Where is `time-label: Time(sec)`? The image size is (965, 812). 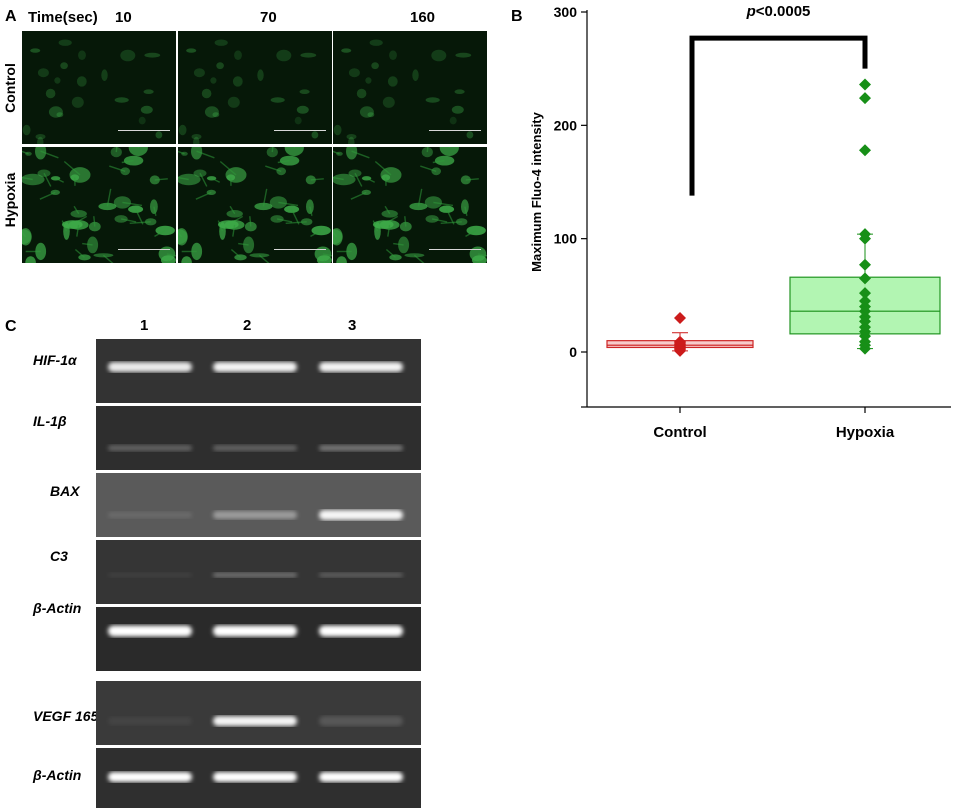 time-label: Time(sec) is located at coordinates (63, 17).